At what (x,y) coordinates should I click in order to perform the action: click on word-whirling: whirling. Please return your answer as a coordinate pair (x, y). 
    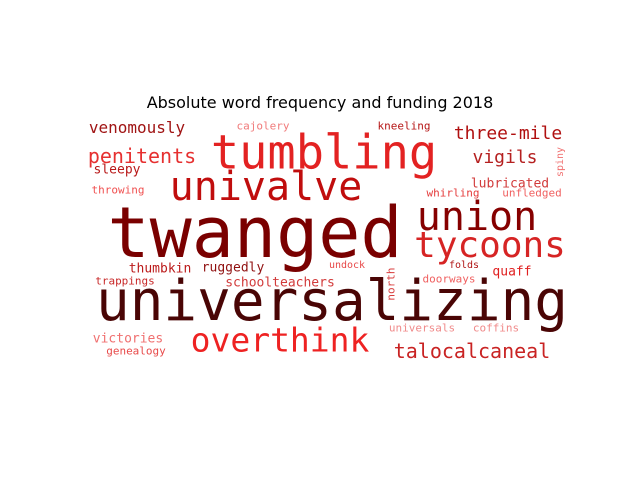
    Looking at the image, I should click on (453, 193).